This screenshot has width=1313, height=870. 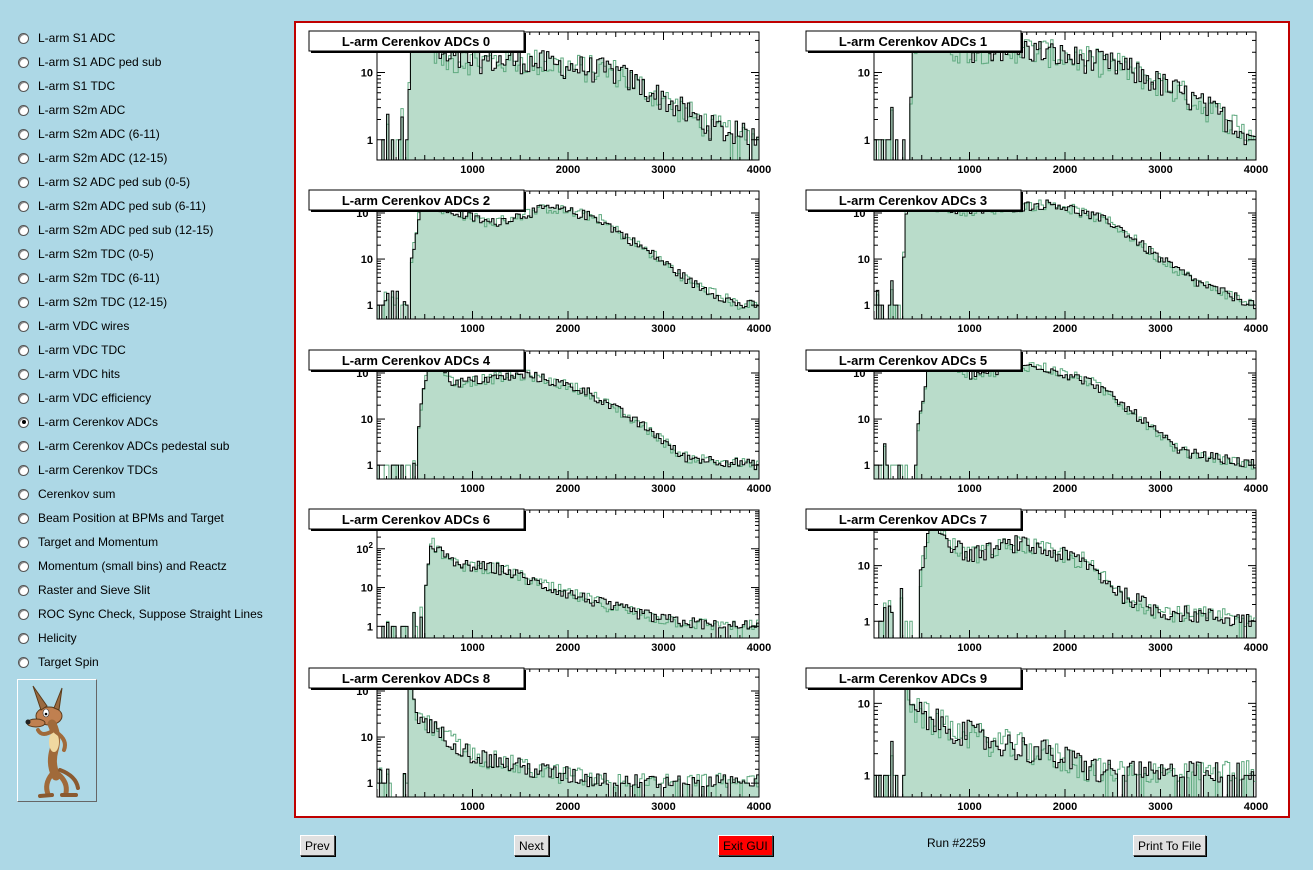 What do you see at coordinates (88, 542) in the screenshot?
I see `radio-item-21: Target and Momentum` at bounding box center [88, 542].